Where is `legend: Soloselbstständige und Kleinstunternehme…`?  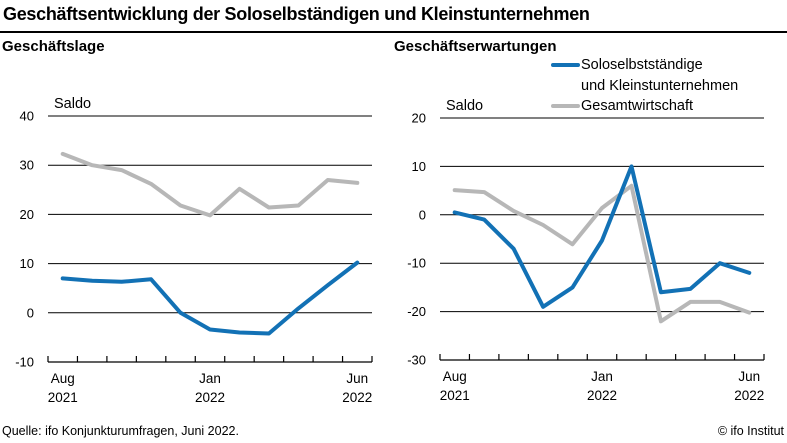
legend: Soloselbstständige und Kleinstunternehme… is located at coordinates (669, 86).